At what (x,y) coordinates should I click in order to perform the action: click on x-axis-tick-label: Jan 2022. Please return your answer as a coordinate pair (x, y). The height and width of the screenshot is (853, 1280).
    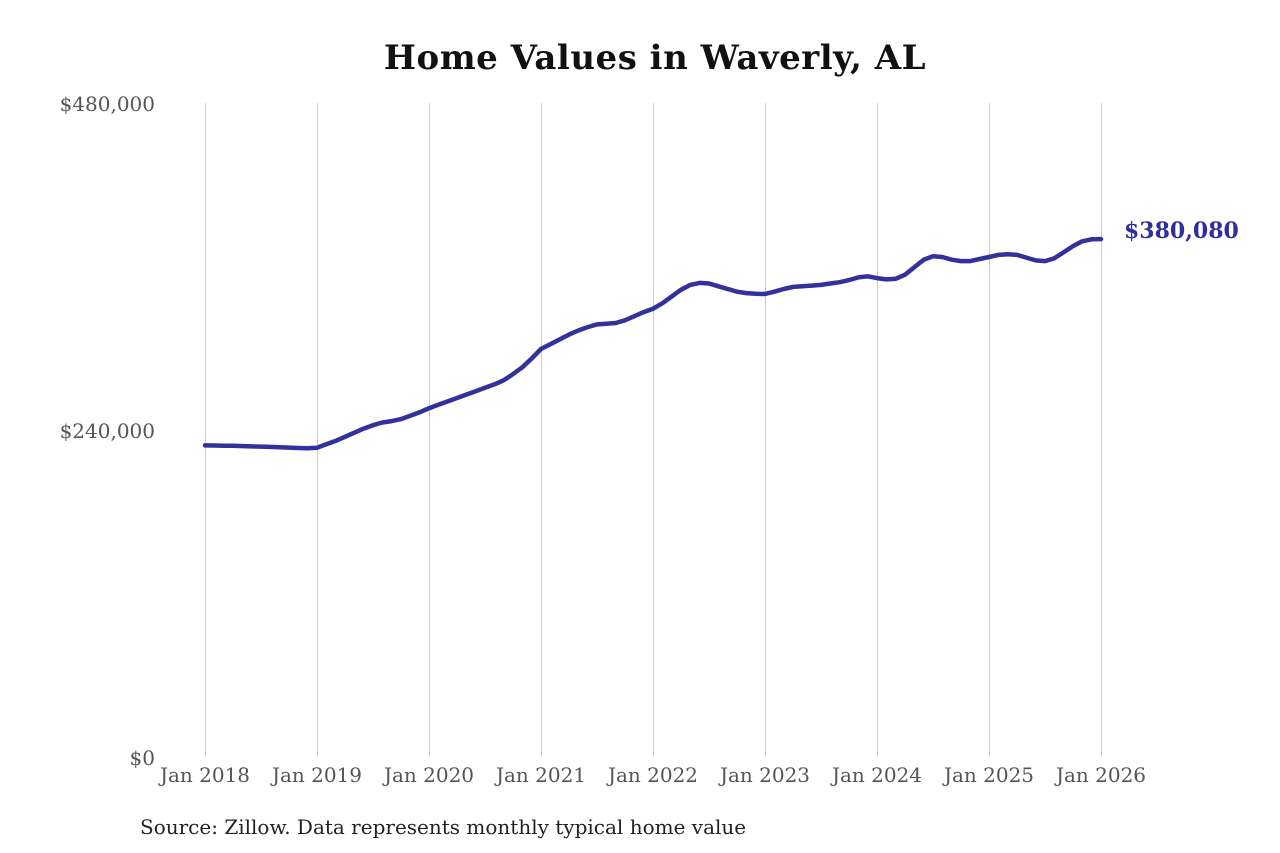
    Looking at the image, I should click on (653, 775).